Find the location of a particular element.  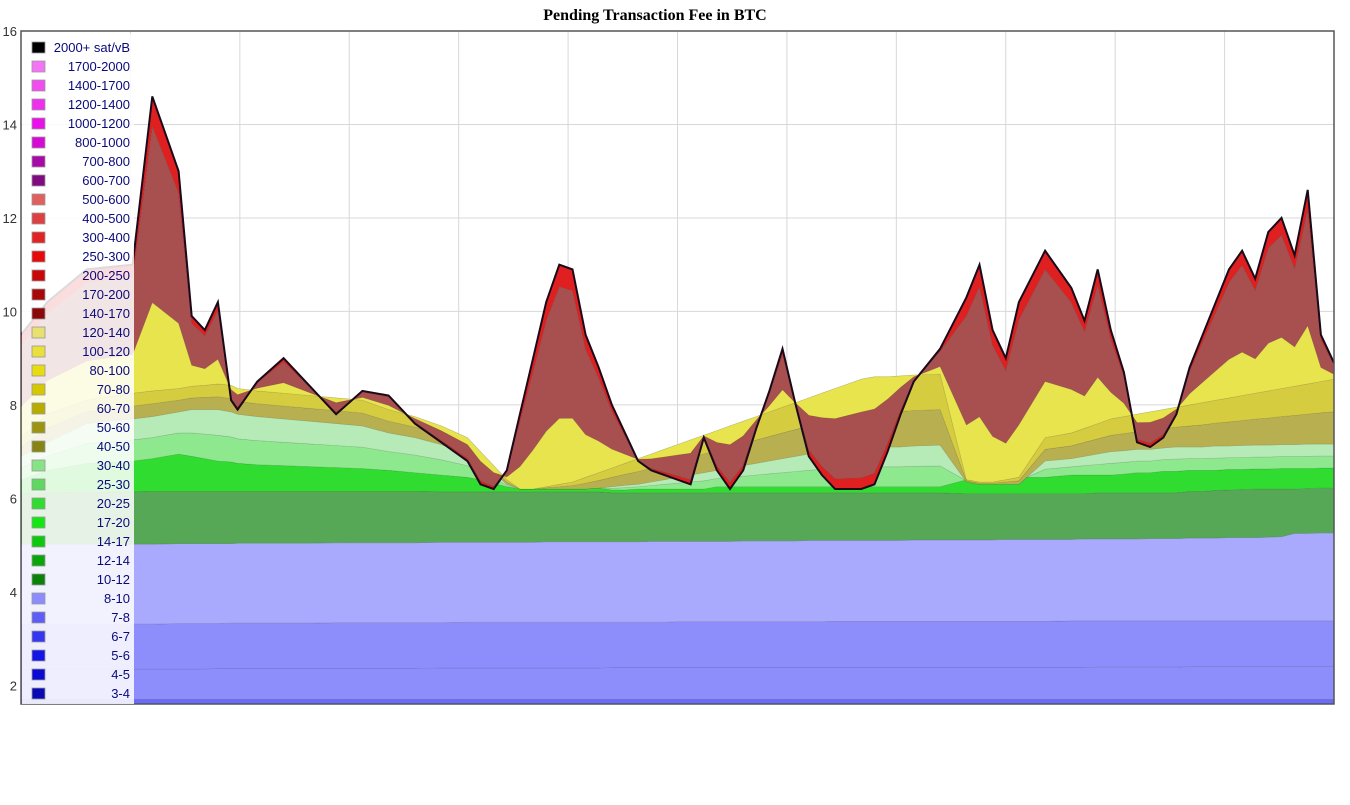

legend-label: 20-25 is located at coordinates (113, 503).